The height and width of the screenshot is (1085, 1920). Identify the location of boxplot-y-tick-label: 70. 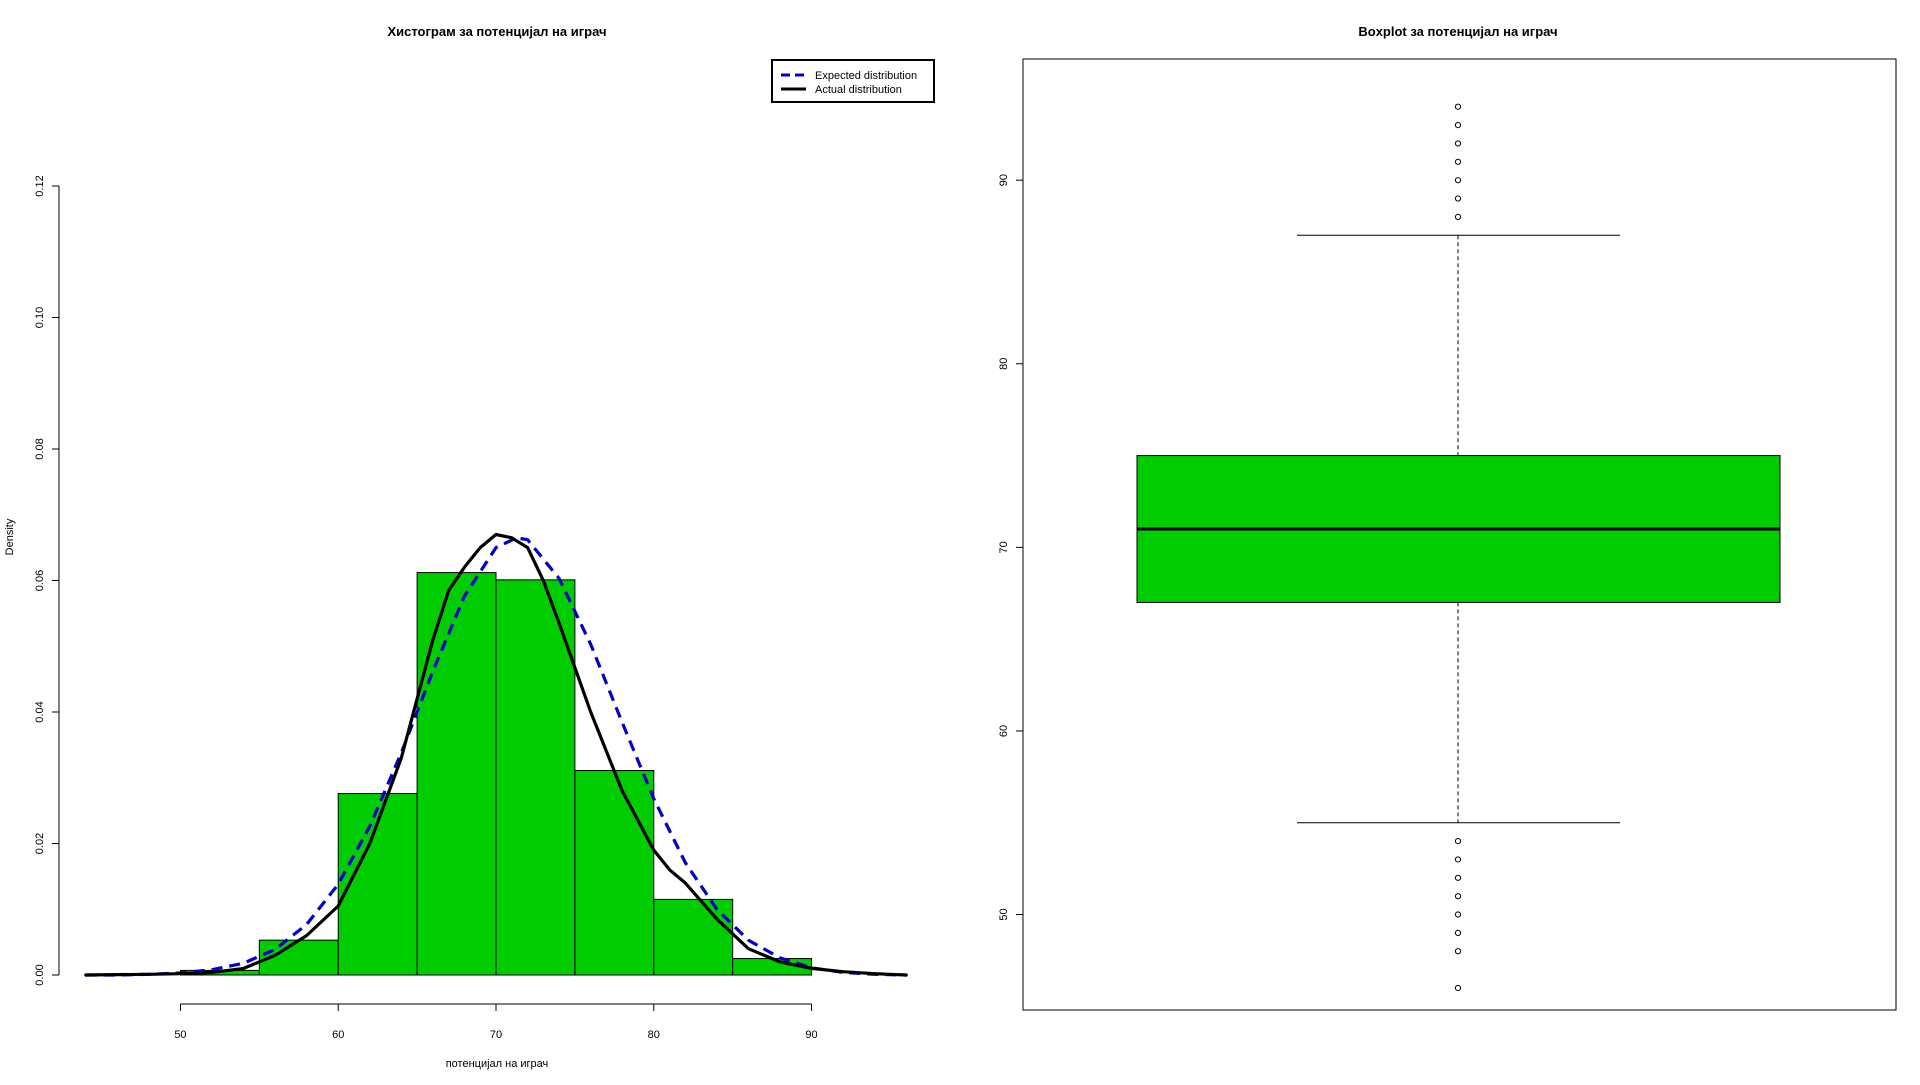
(1004, 547).